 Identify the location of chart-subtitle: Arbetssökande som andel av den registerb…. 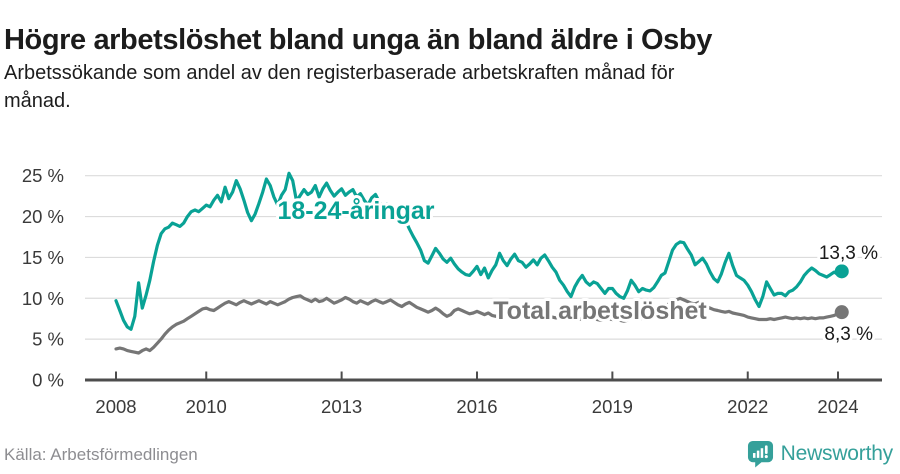
(414, 87).